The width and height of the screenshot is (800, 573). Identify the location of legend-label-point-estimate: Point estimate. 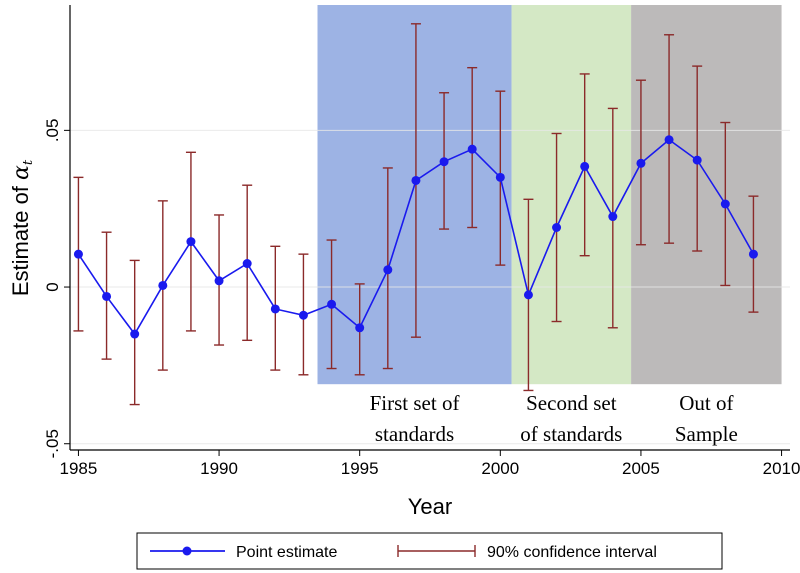
(286, 552).